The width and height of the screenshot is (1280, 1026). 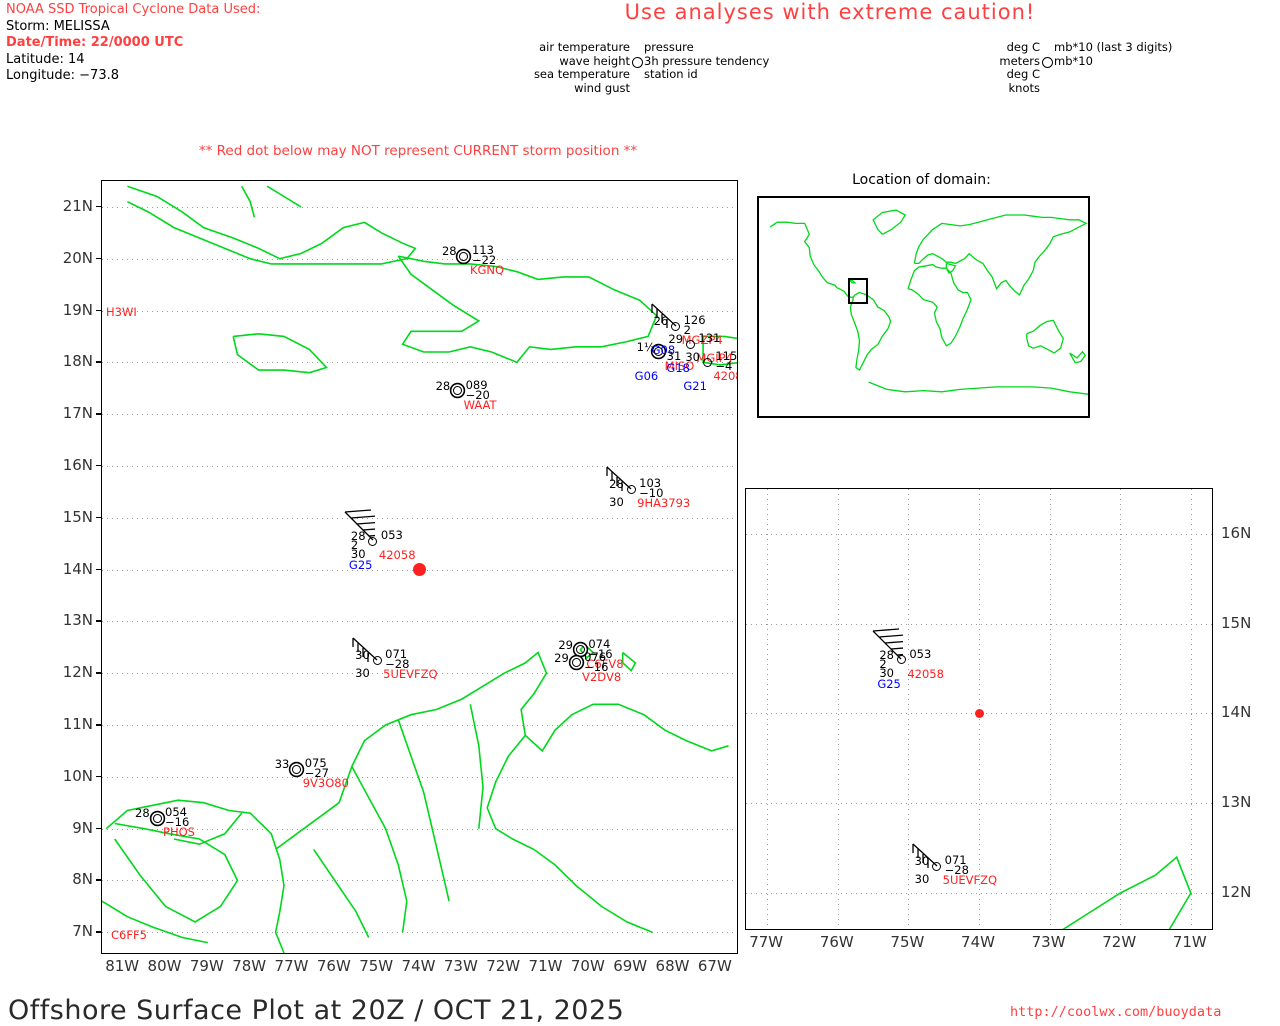 I want to click on station-pressure-tendency: −28, so click(x=956, y=870).